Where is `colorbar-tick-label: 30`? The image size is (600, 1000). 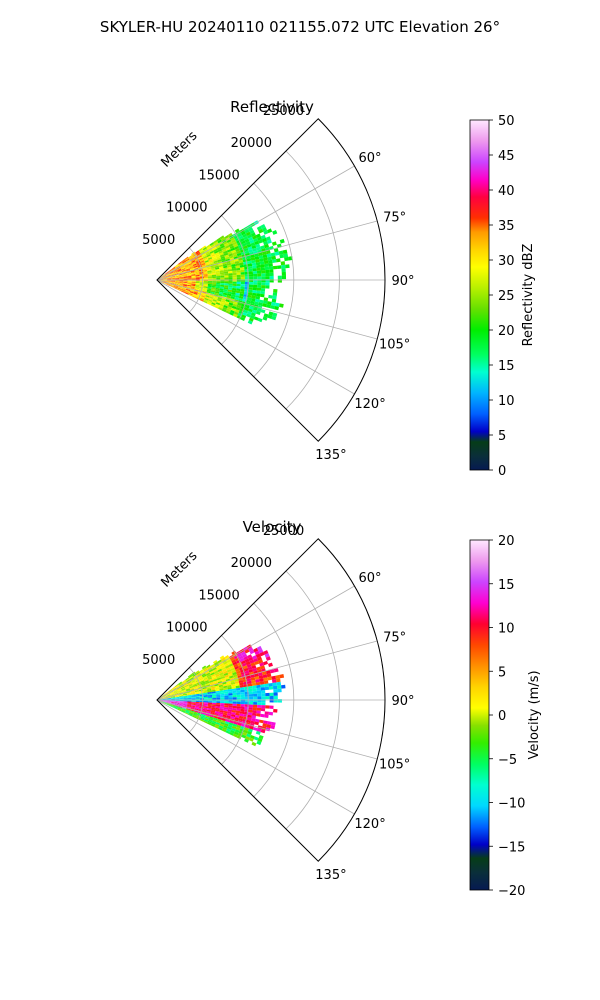
colorbar-tick-label: 30 is located at coordinates (506, 261).